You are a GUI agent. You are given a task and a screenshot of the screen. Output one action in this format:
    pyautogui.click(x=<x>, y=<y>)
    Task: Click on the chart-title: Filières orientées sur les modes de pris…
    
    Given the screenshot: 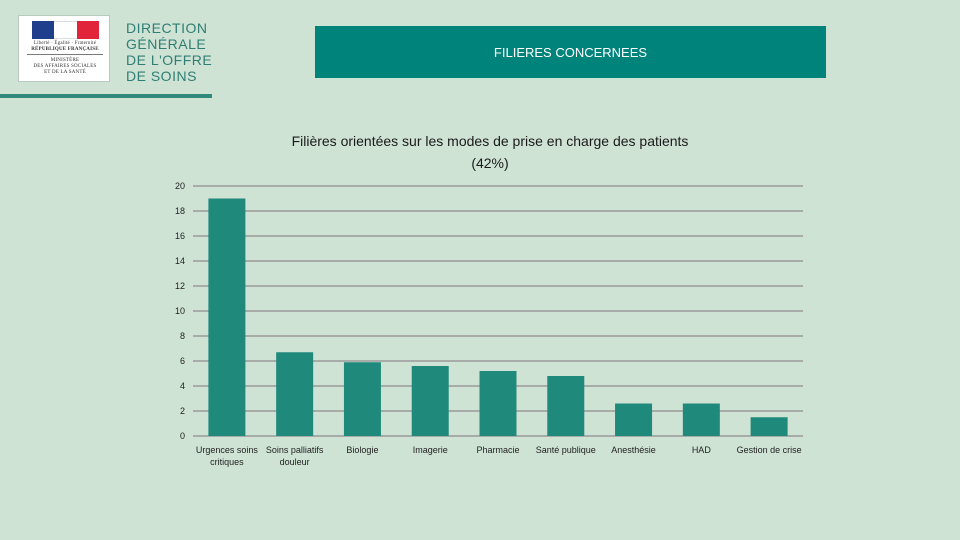 What is the action you would take?
    pyautogui.click(x=490, y=152)
    